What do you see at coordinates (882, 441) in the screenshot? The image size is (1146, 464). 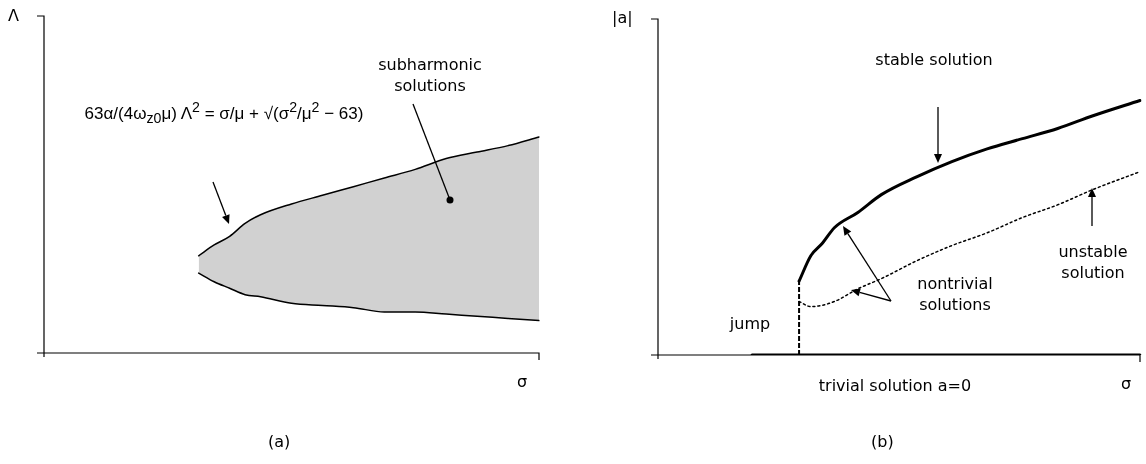 I see `text: (b)` at bounding box center [882, 441].